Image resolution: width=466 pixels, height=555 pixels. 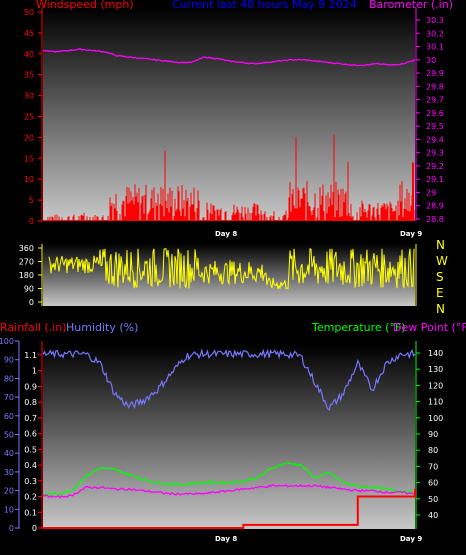 I want to click on humidity-tick-label: 100, so click(x=7, y=341).